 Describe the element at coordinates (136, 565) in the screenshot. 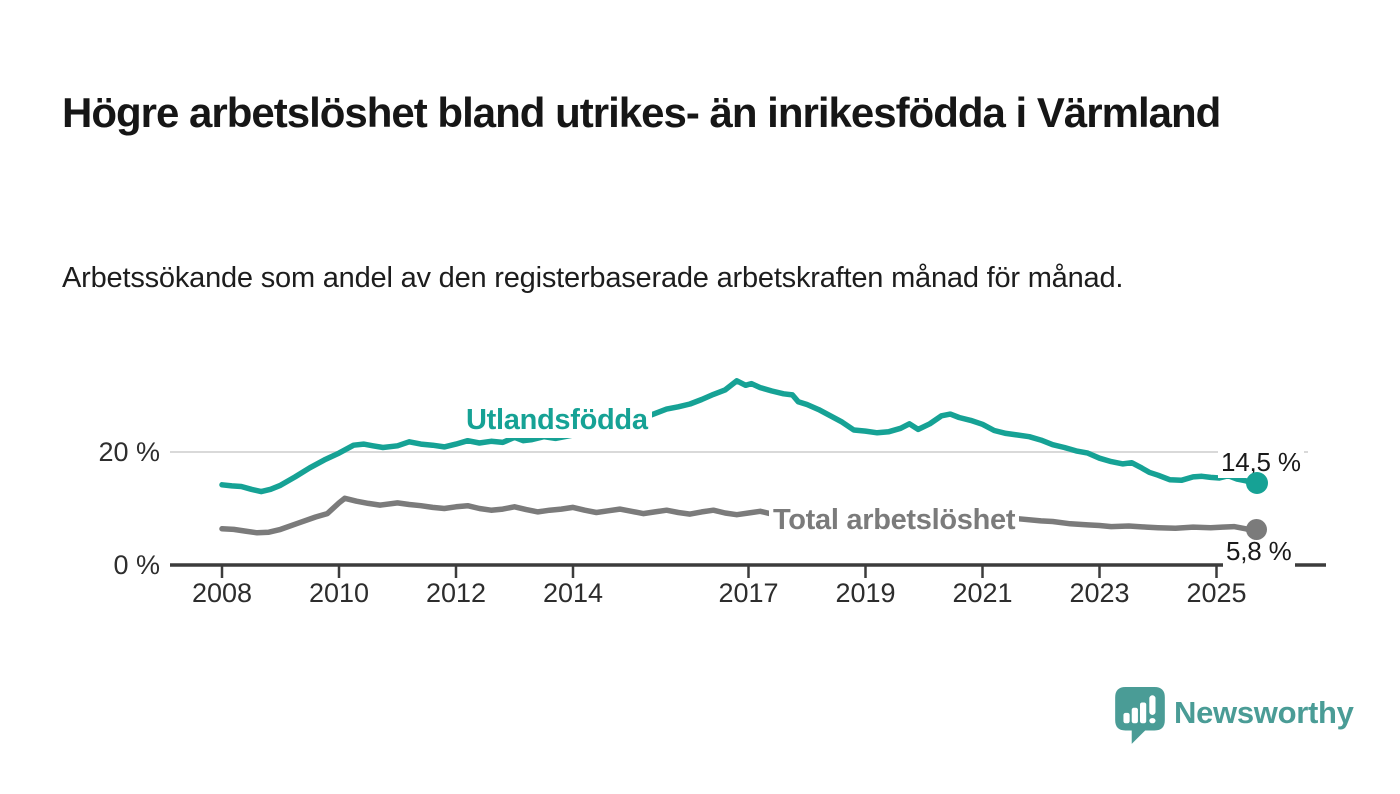

I see `y-axis-label-0: 0 %` at that location.